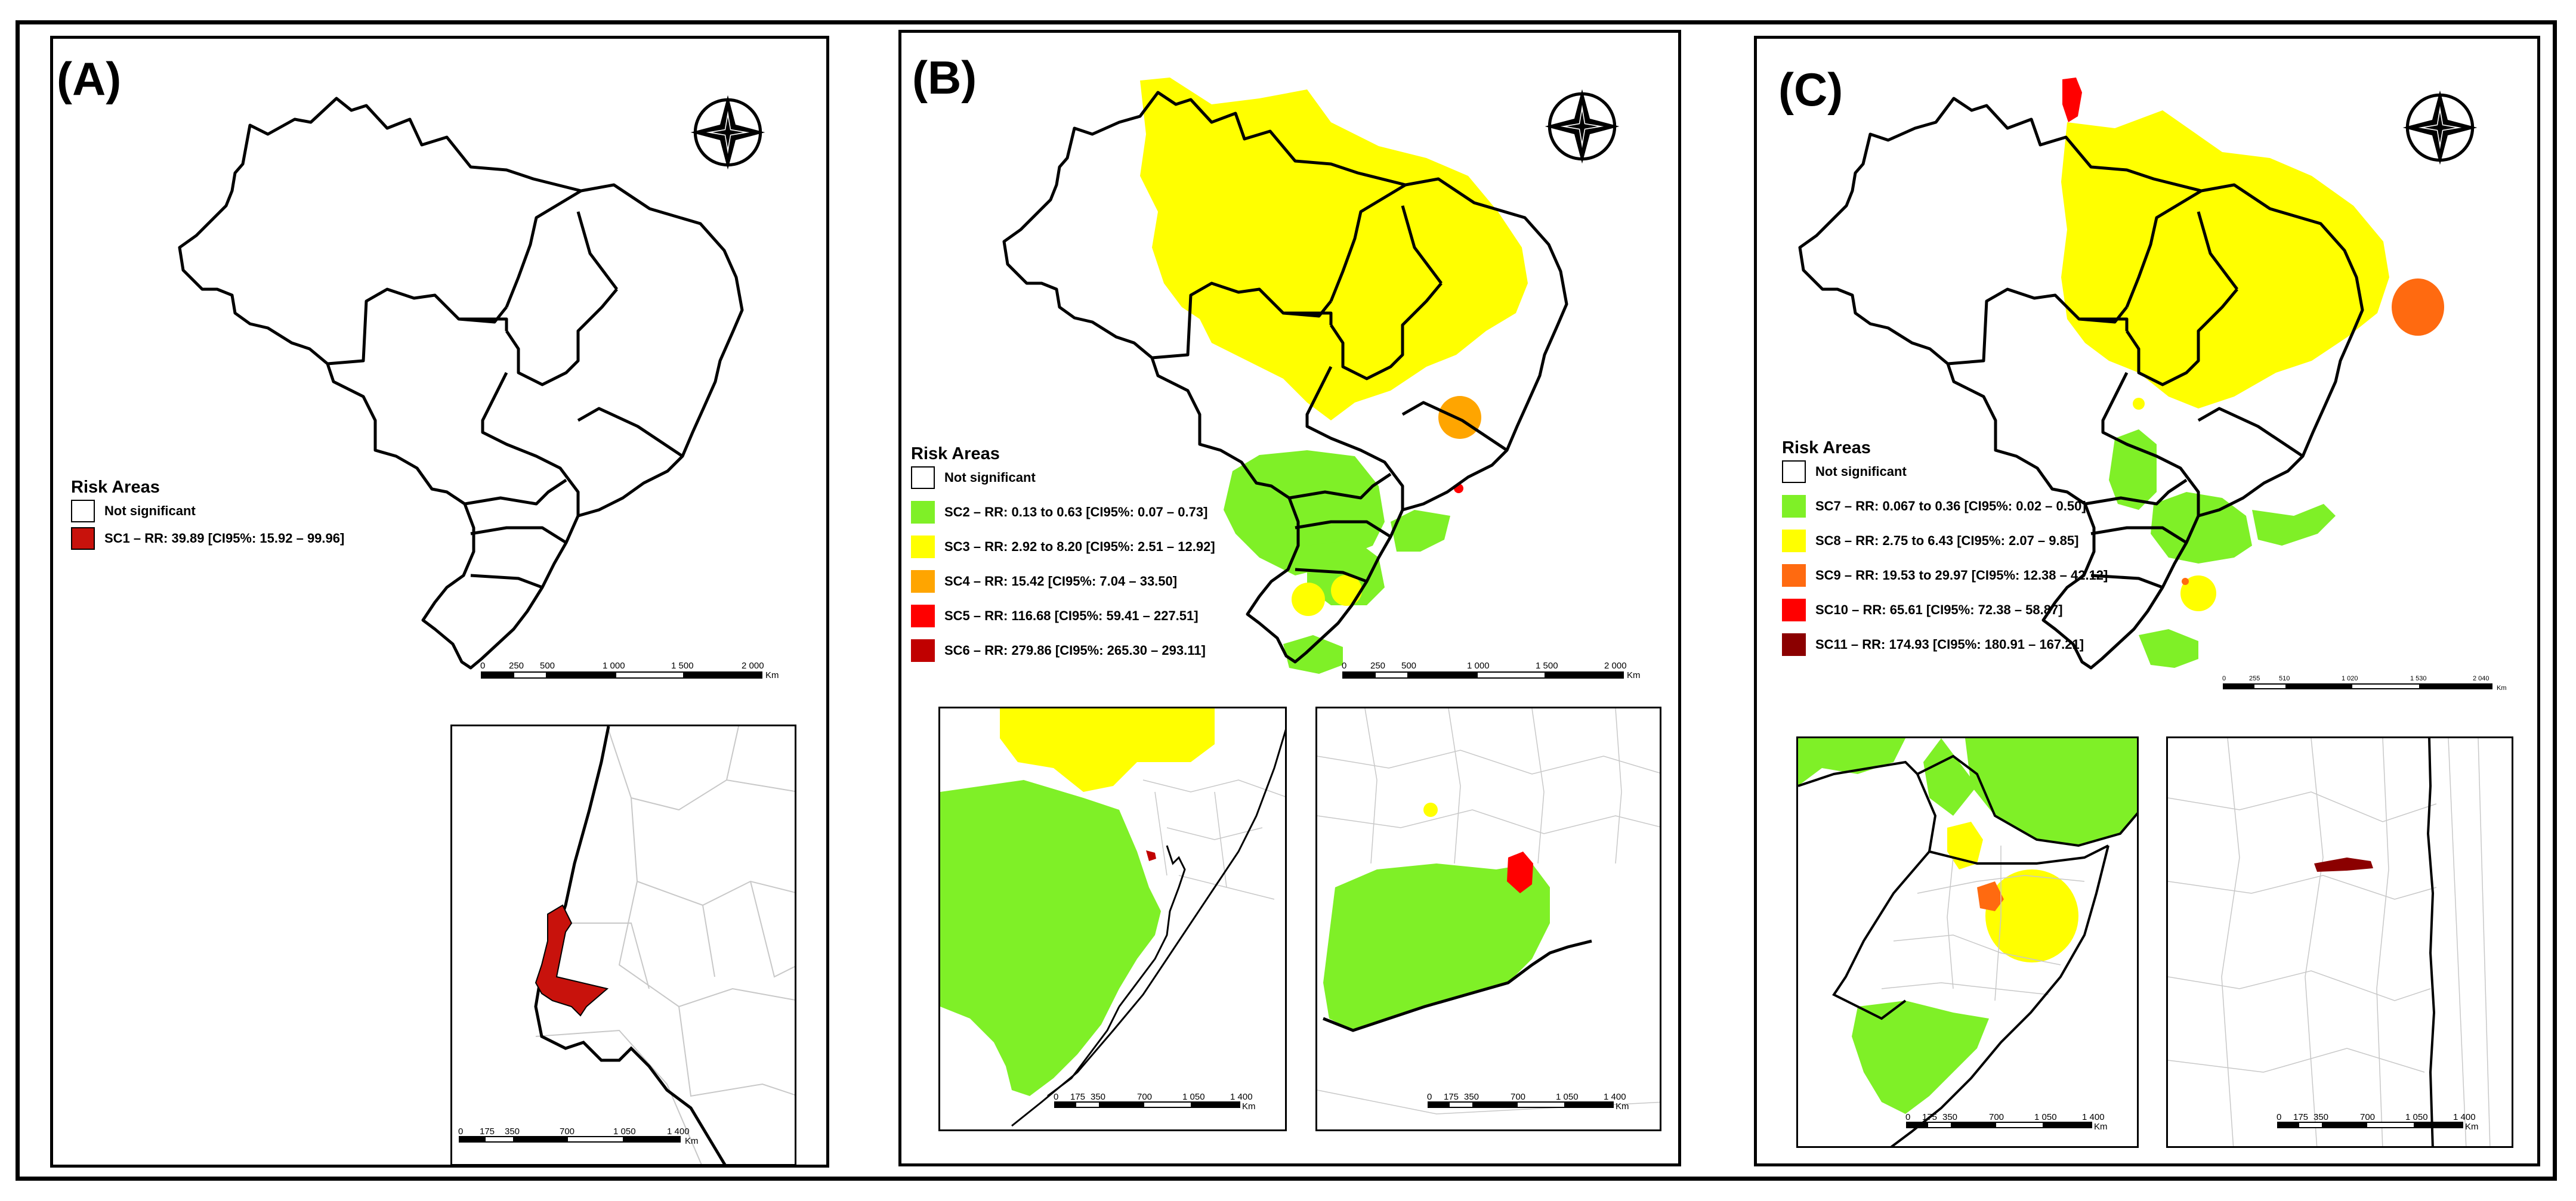 This screenshot has height=1201, width=2576. Describe the element at coordinates (614, 666) in the screenshot. I see `scale-tick: 1 000` at that location.